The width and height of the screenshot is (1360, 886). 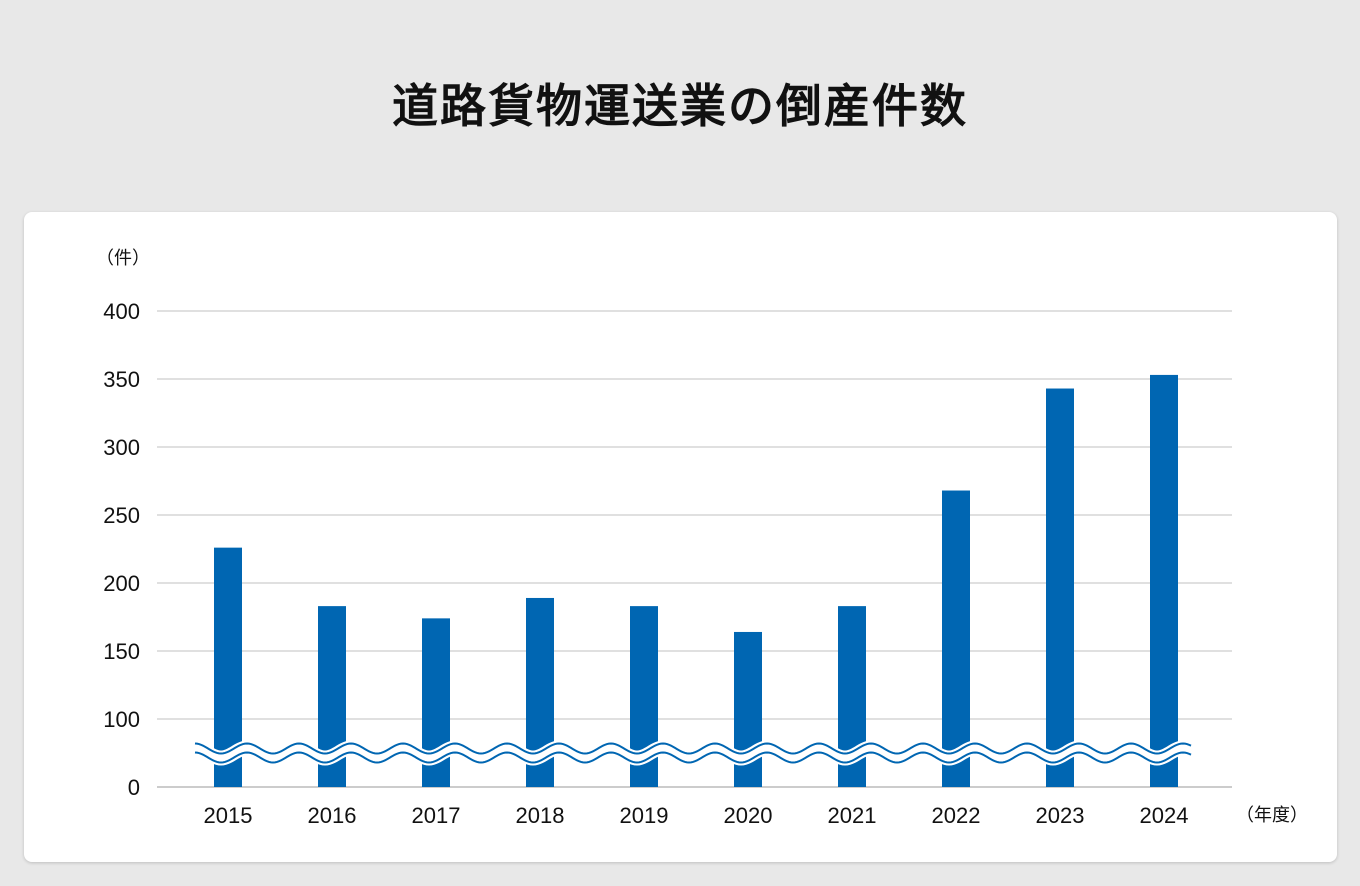 I want to click on x-tick-label: 2022, so click(x=956, y=815).